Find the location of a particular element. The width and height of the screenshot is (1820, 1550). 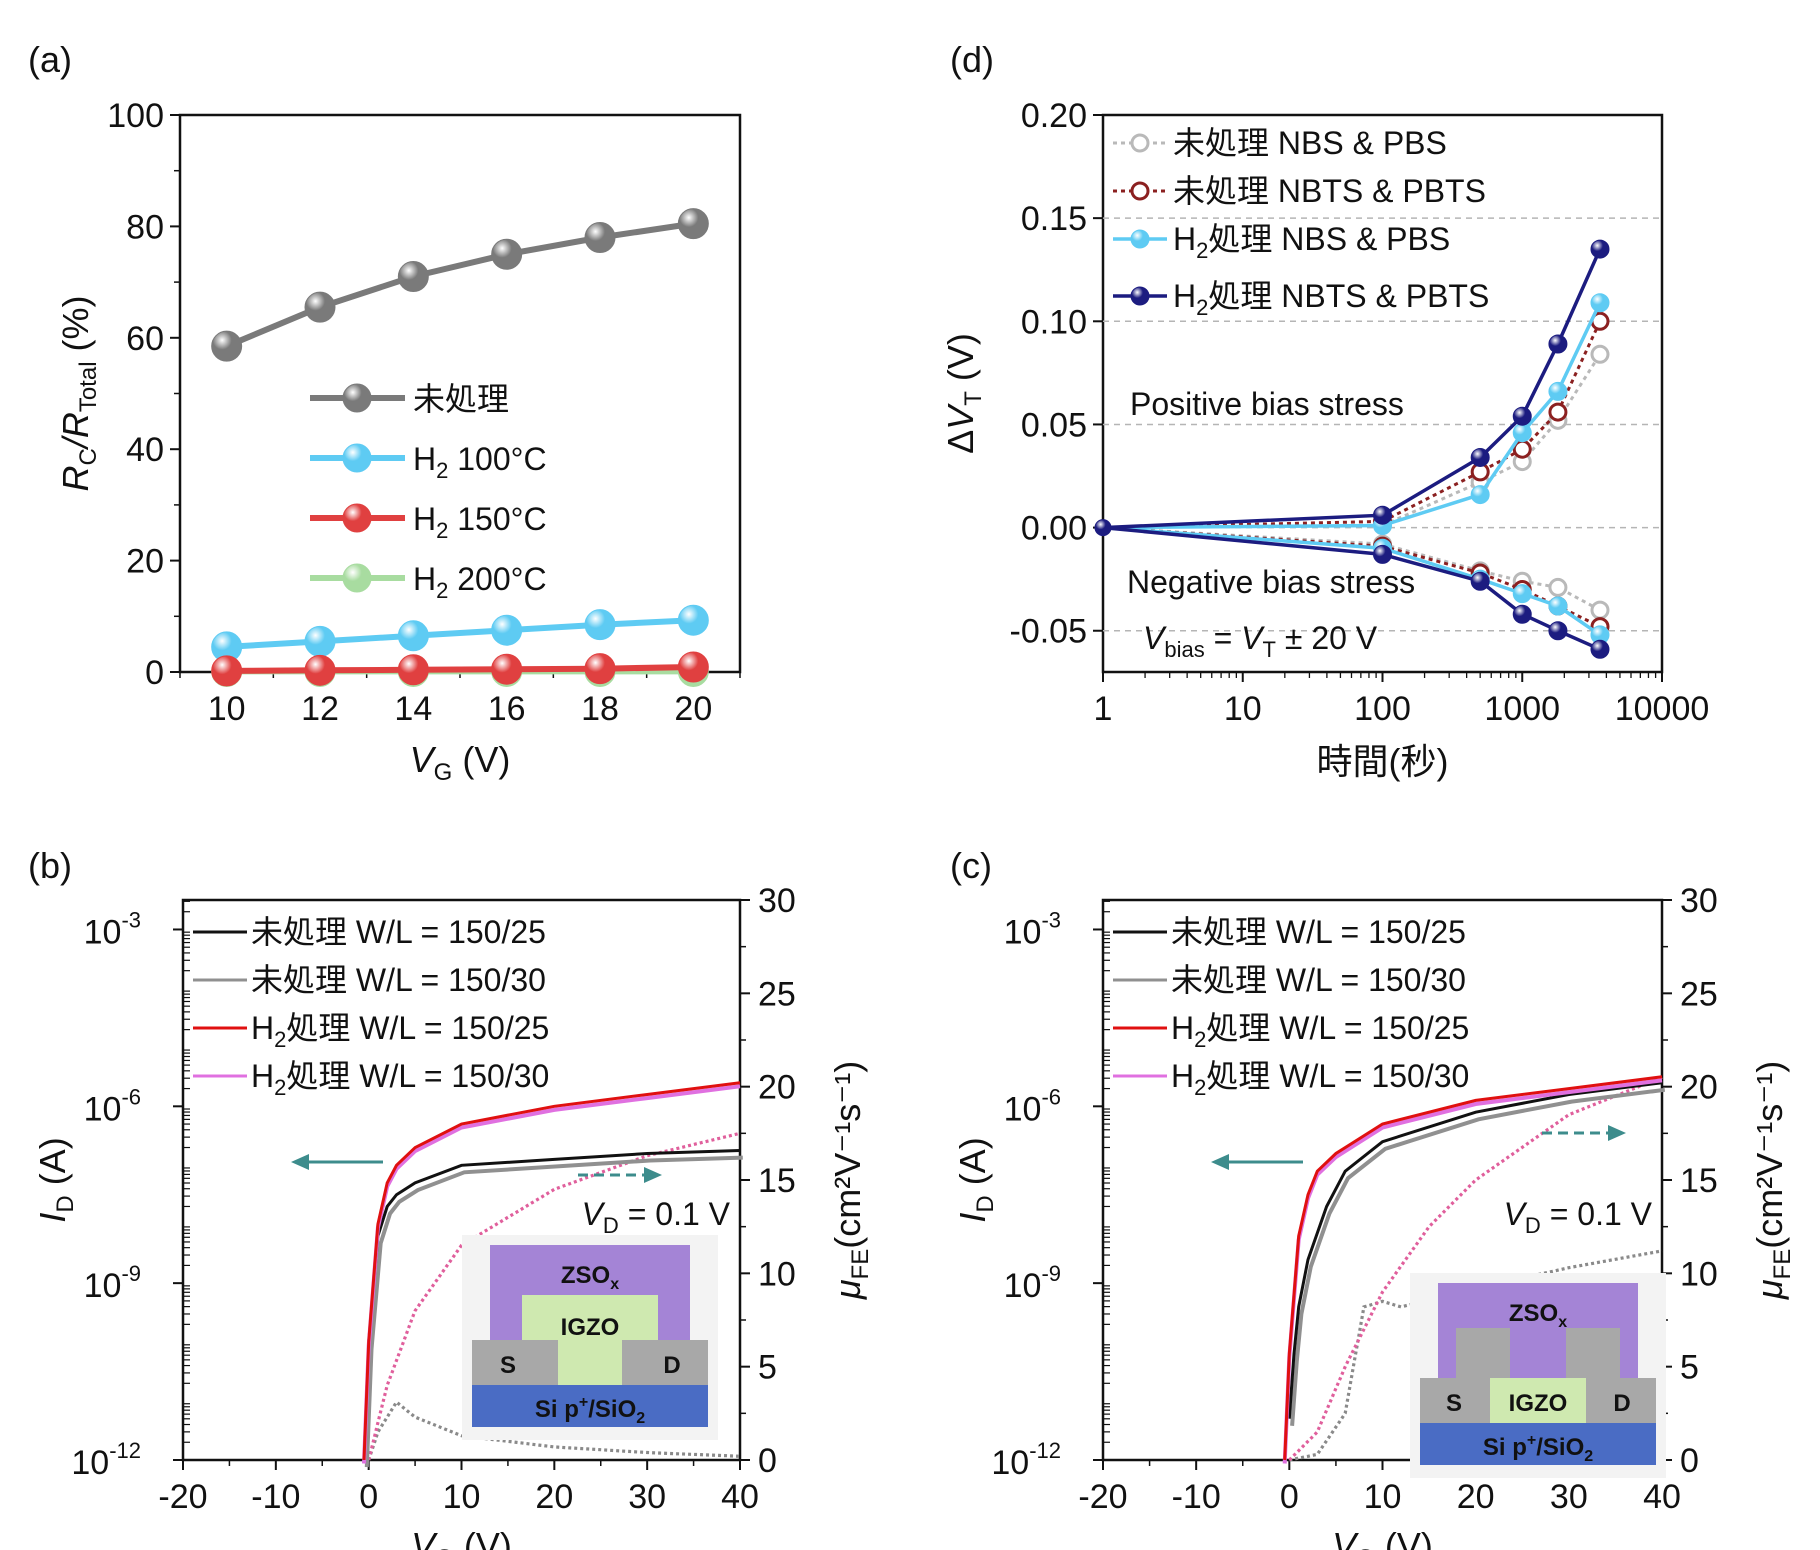

x-tick-label: -20 is located at coordinates (182, 1497).